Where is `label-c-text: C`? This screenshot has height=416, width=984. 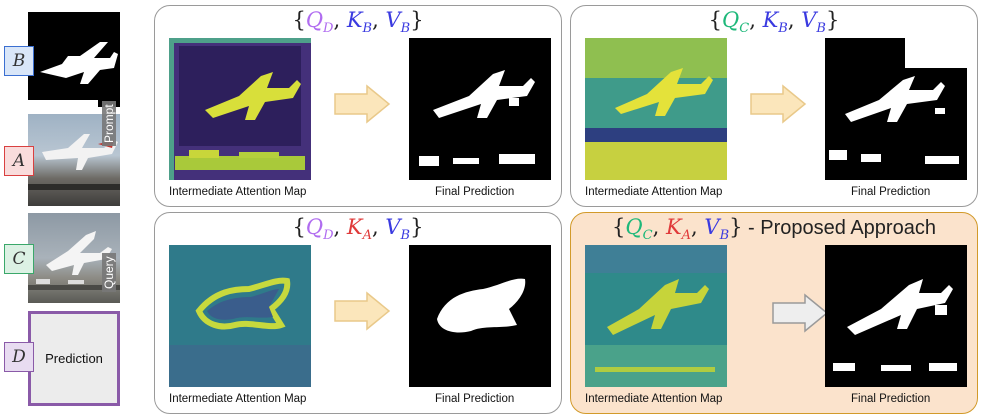 label-c-text: C is located at coordinates (19, 259).